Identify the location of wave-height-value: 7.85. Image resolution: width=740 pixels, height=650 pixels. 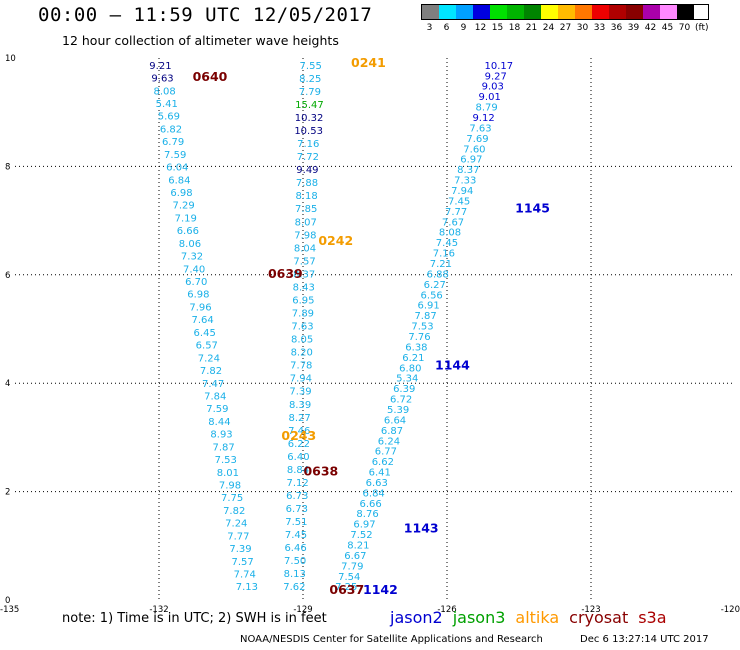
(306, 209).